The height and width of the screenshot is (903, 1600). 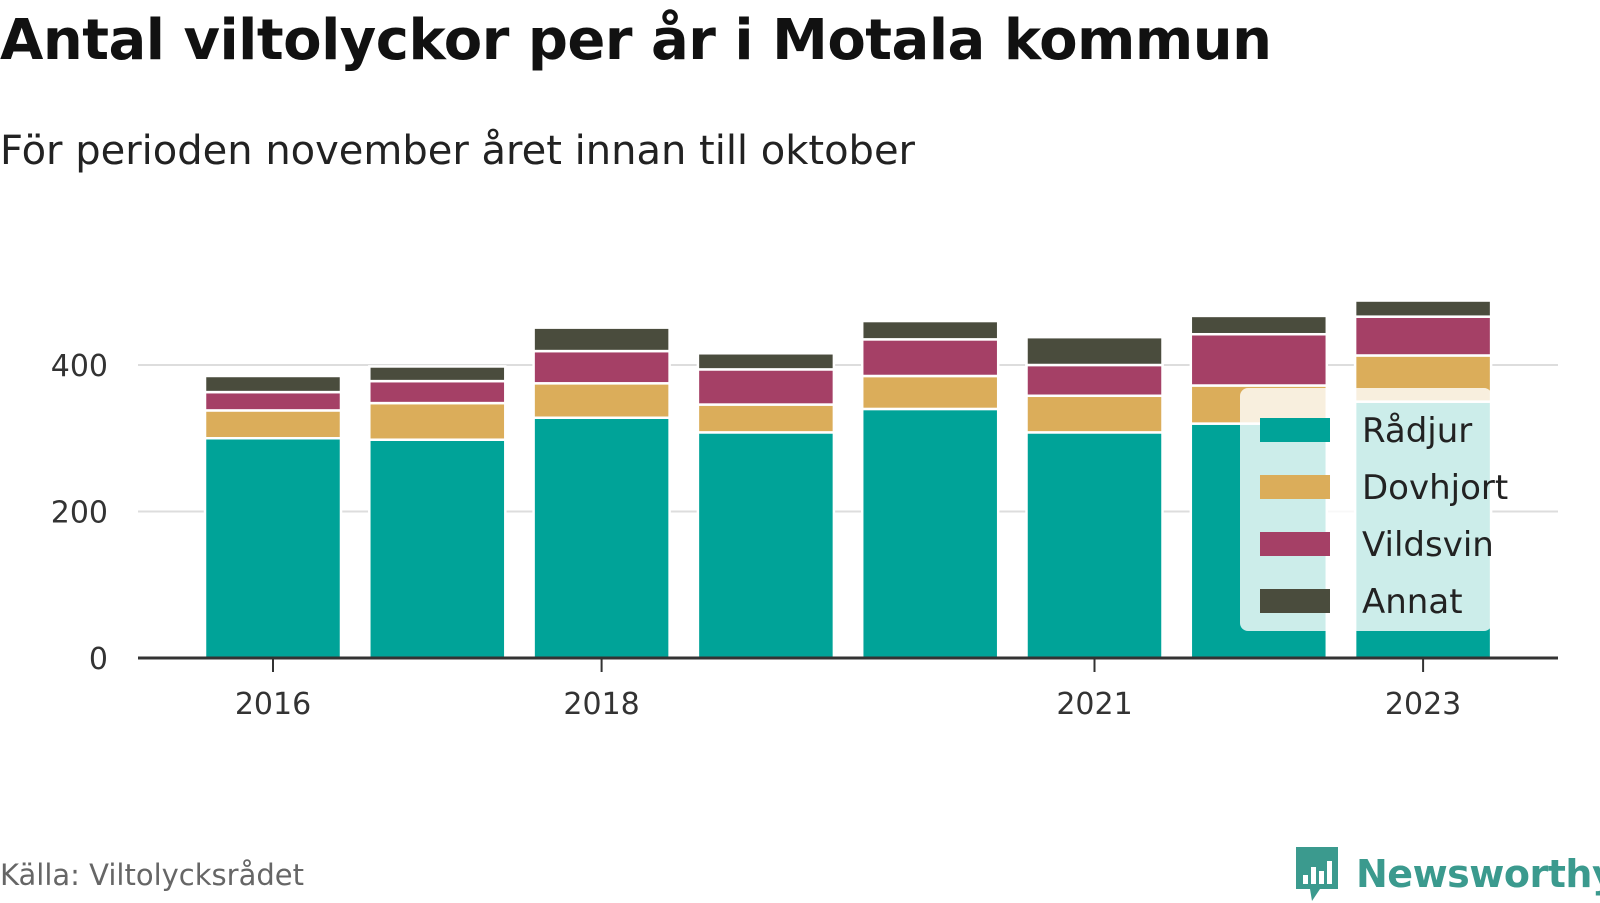 What do you see at coordinates (437, 392) in the screenshot?
I see `bar-segment-vildsvin-2017` at bounding box center [437, 392].